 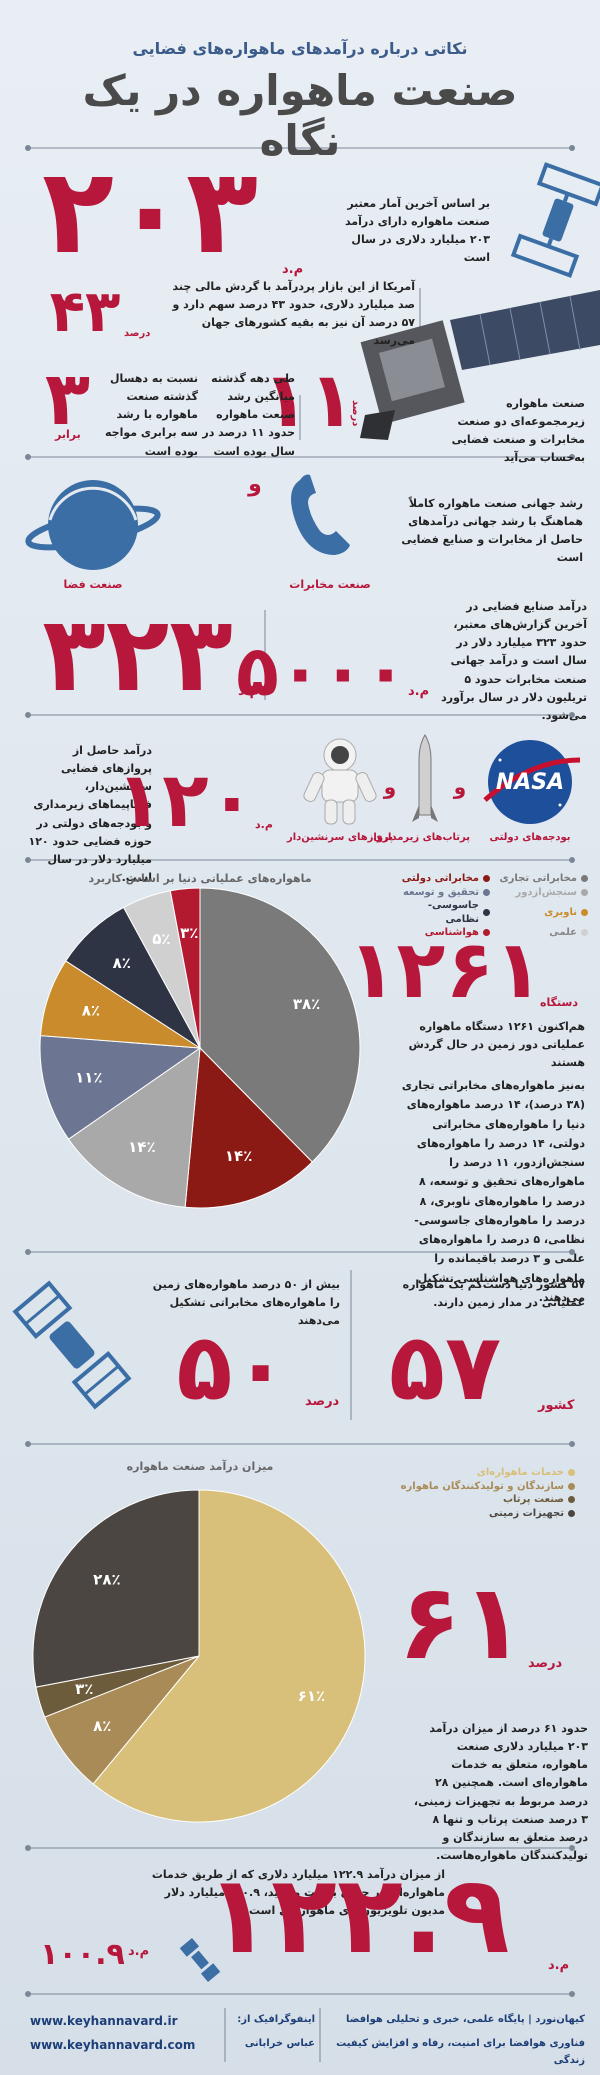 I want to click on legend-item: سنجش‌ازدور, so click(x=542, y=893).